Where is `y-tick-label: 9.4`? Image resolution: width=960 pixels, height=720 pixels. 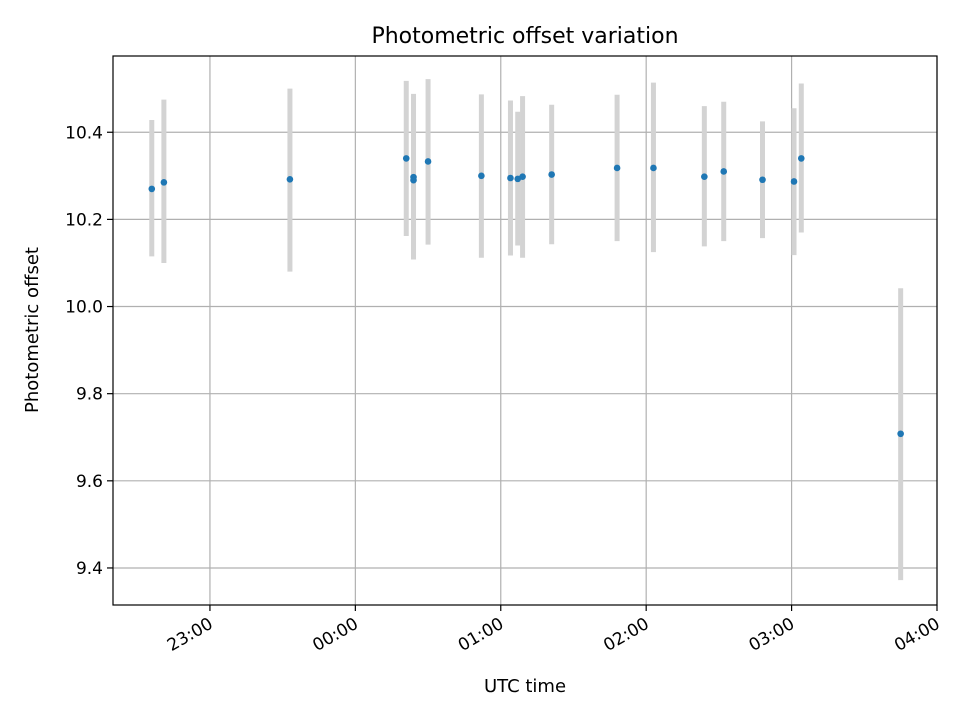 y-tick-label: 9.4 is located at coordinates (89, 569).